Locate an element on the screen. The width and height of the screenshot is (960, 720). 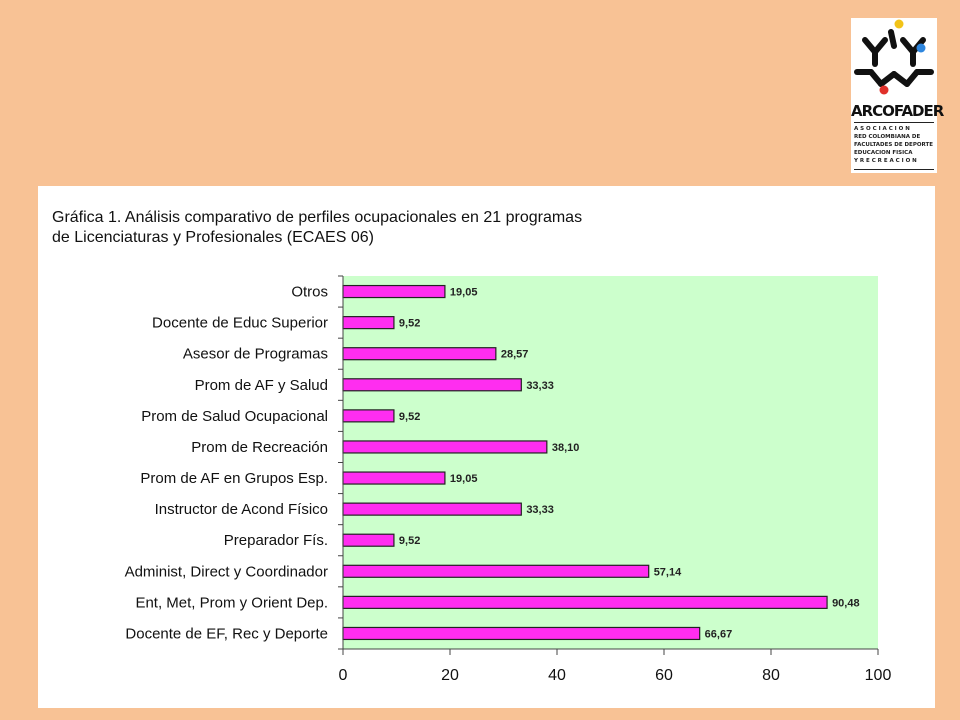
category-label: Docente de EF, Rec y Deporte is located at coordinates (226, 633).